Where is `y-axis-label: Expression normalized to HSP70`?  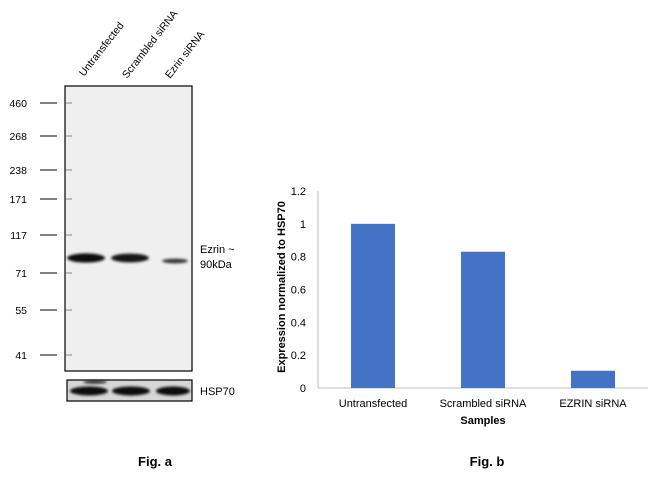
y-axis-label: Expression normalized to HSP70 is located at coordinates (282, 287).